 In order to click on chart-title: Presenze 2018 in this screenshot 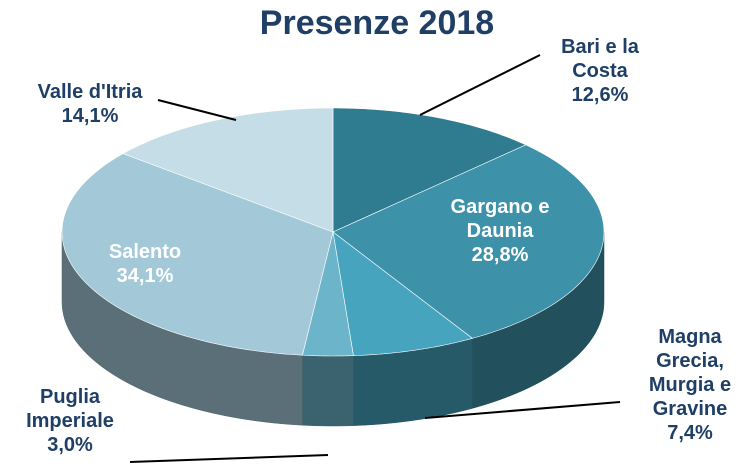, I will do `click(377, 23)`.